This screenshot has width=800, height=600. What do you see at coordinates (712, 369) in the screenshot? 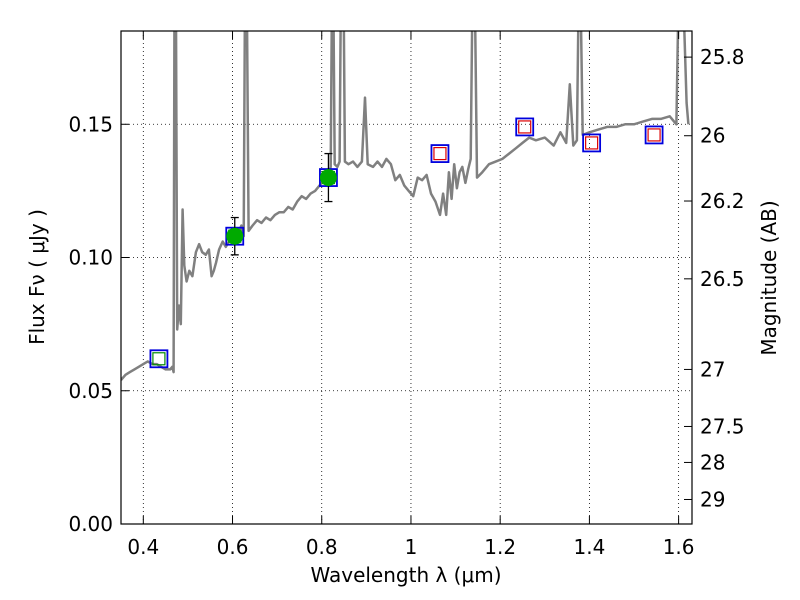
I see `y2-tick-label: 27` at bounding box center [712, 369].